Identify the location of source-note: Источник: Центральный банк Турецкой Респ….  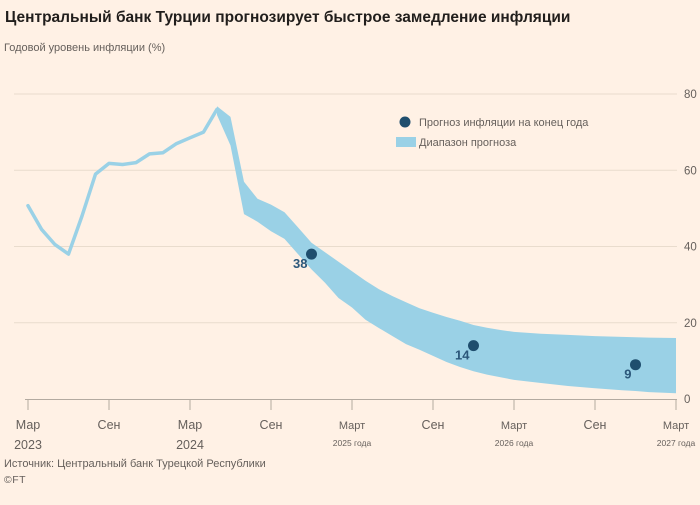
(135, 464).